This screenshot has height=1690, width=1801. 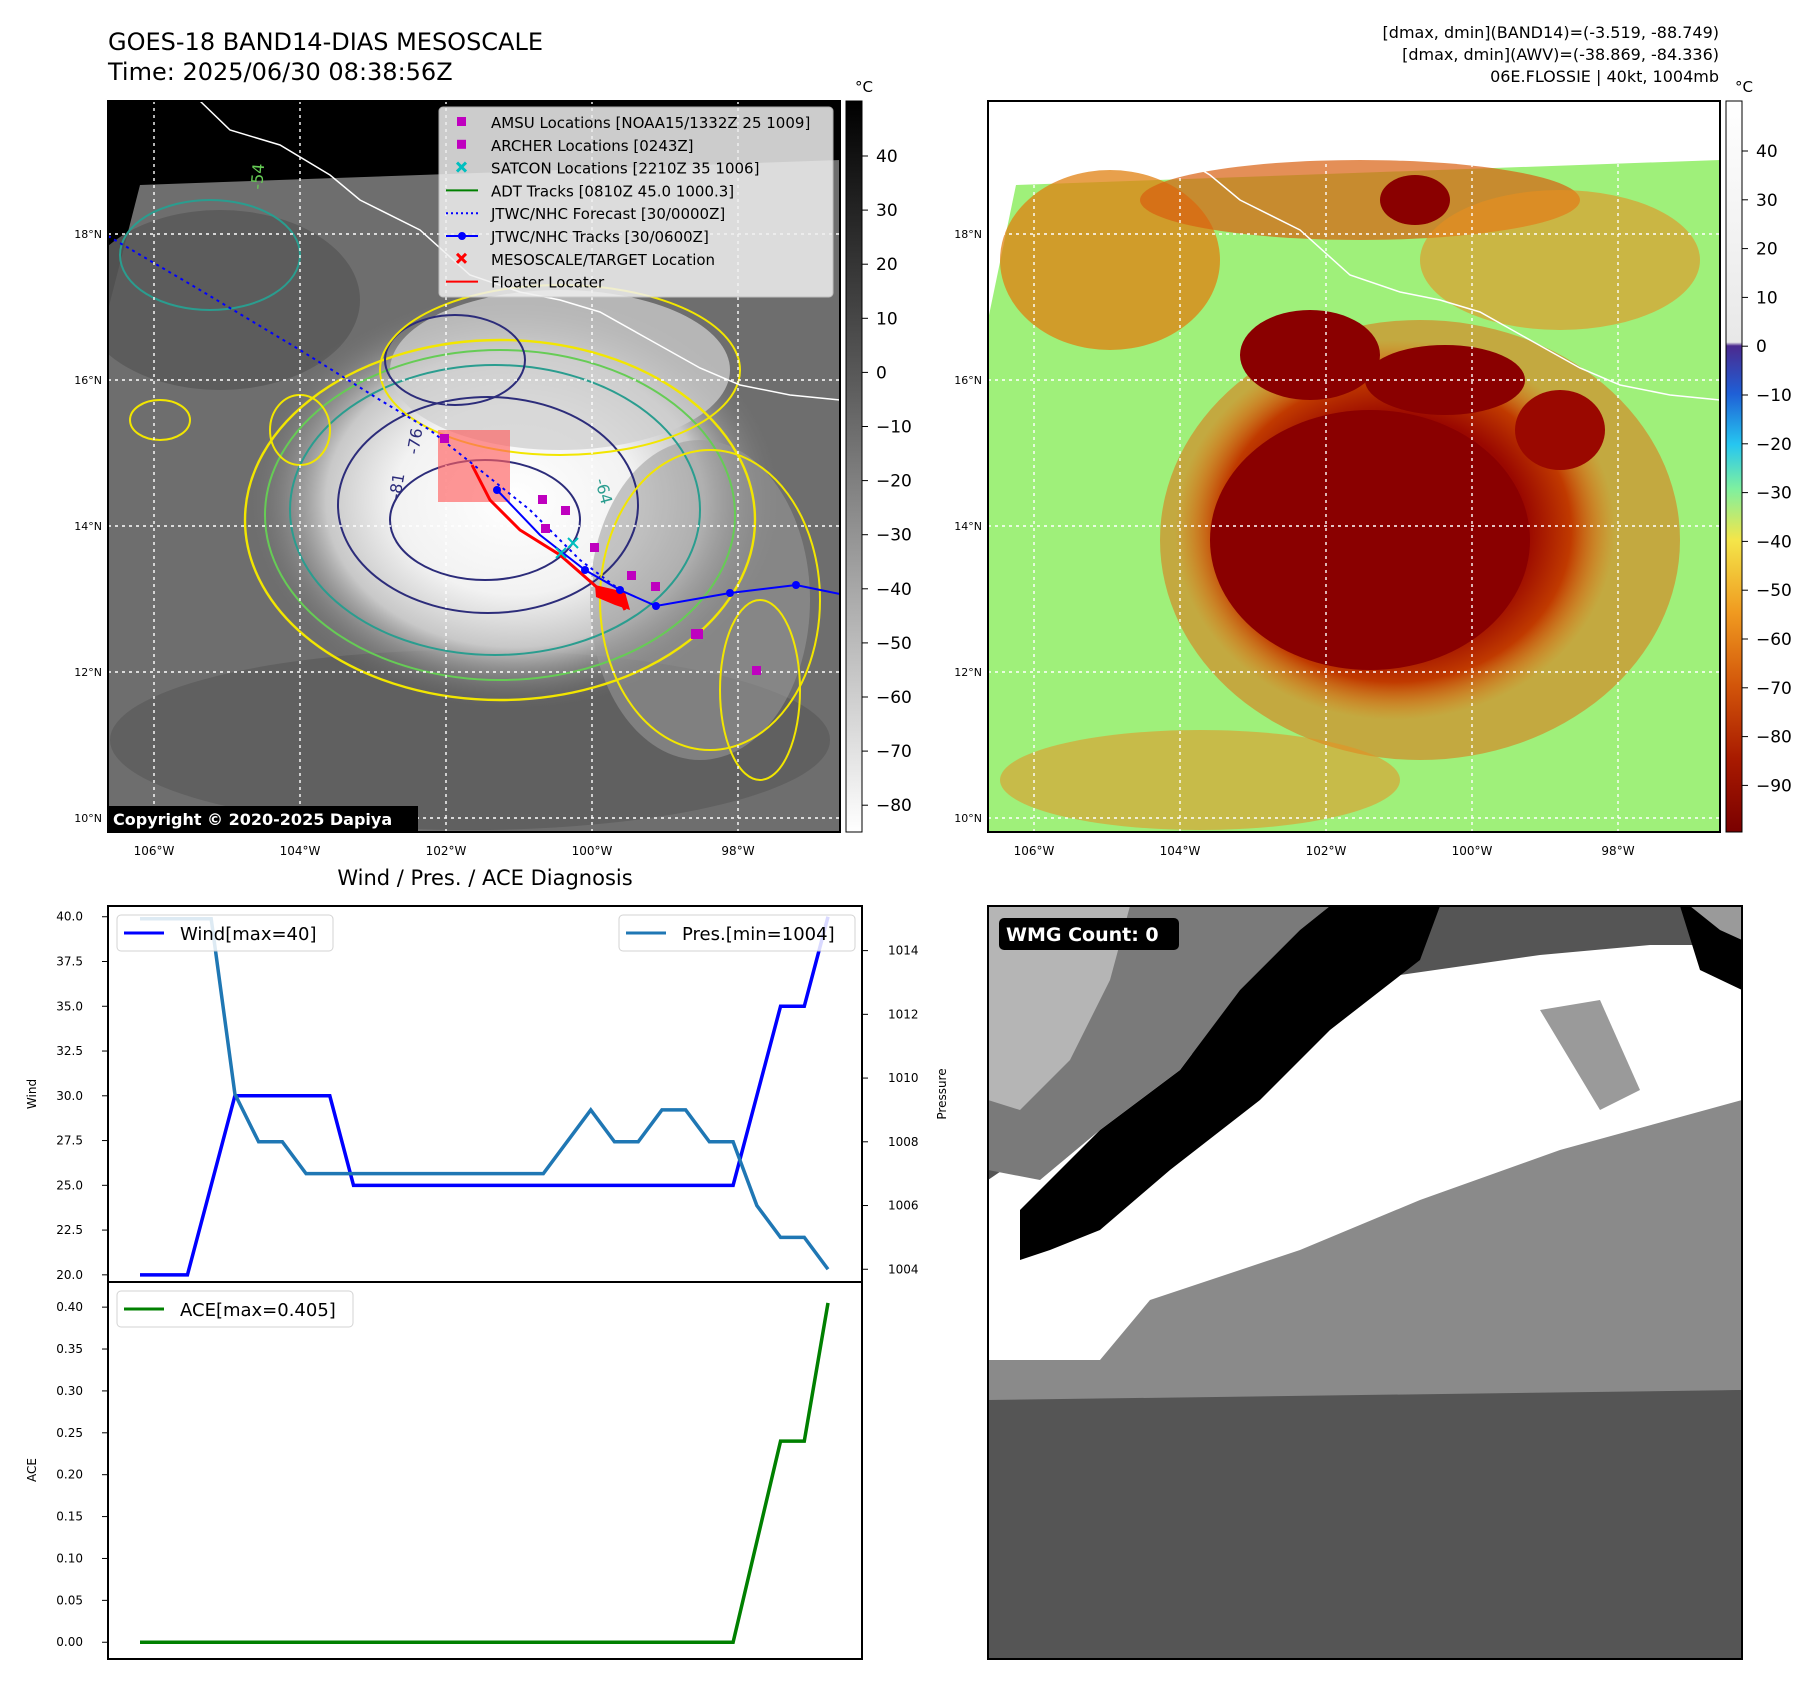 What do you see at coordinates (160, 420) in the screenshot?
I see `contour-cell-w` at bounding box center [160, 420].